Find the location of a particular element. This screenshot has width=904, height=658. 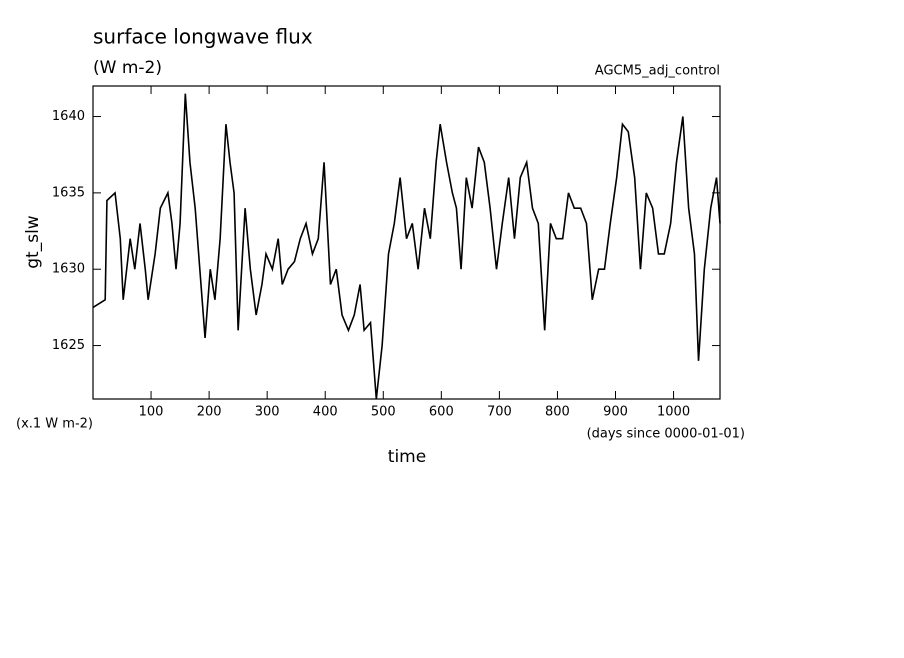

x-axis-label: time is located at coordinates (407, 457).